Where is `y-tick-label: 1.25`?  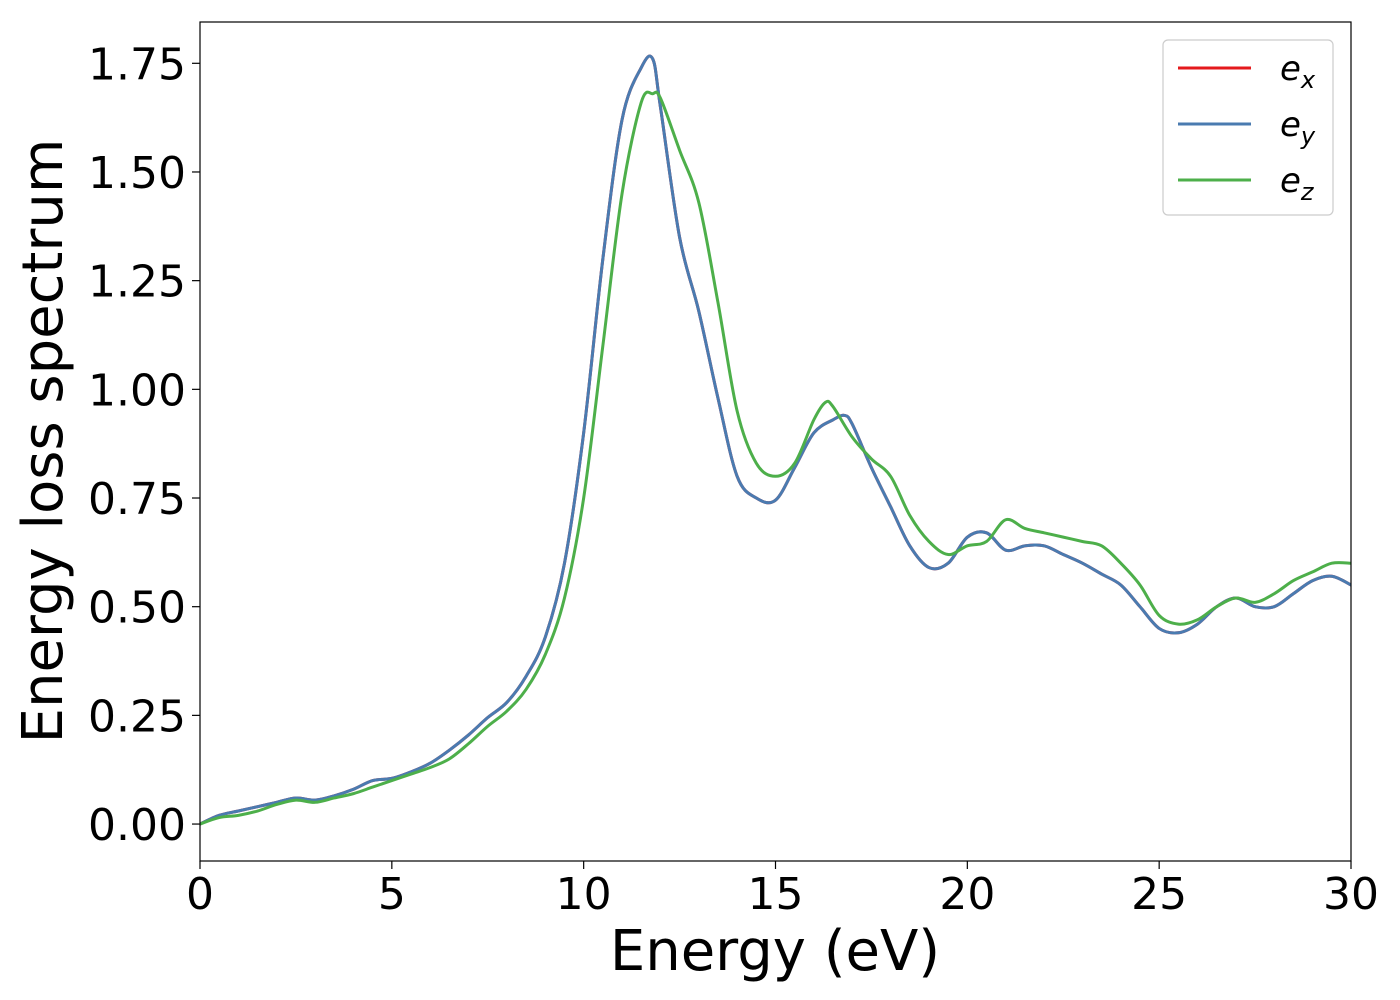
y-tick-label: 1.25 is located at coordinates (137, 282).